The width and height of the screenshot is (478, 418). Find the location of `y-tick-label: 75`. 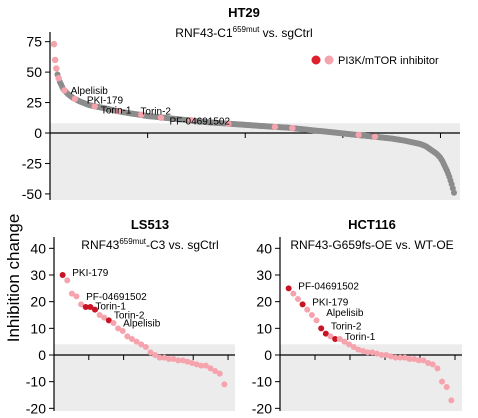

y-tick-label: 75 is located at coordinates (34, 42).